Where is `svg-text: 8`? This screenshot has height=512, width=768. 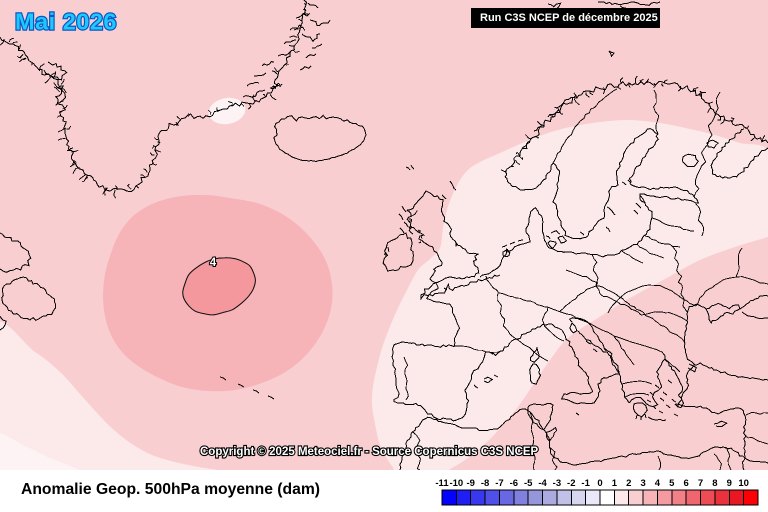
svg-text: 8 is located at coordinates (714, 483).